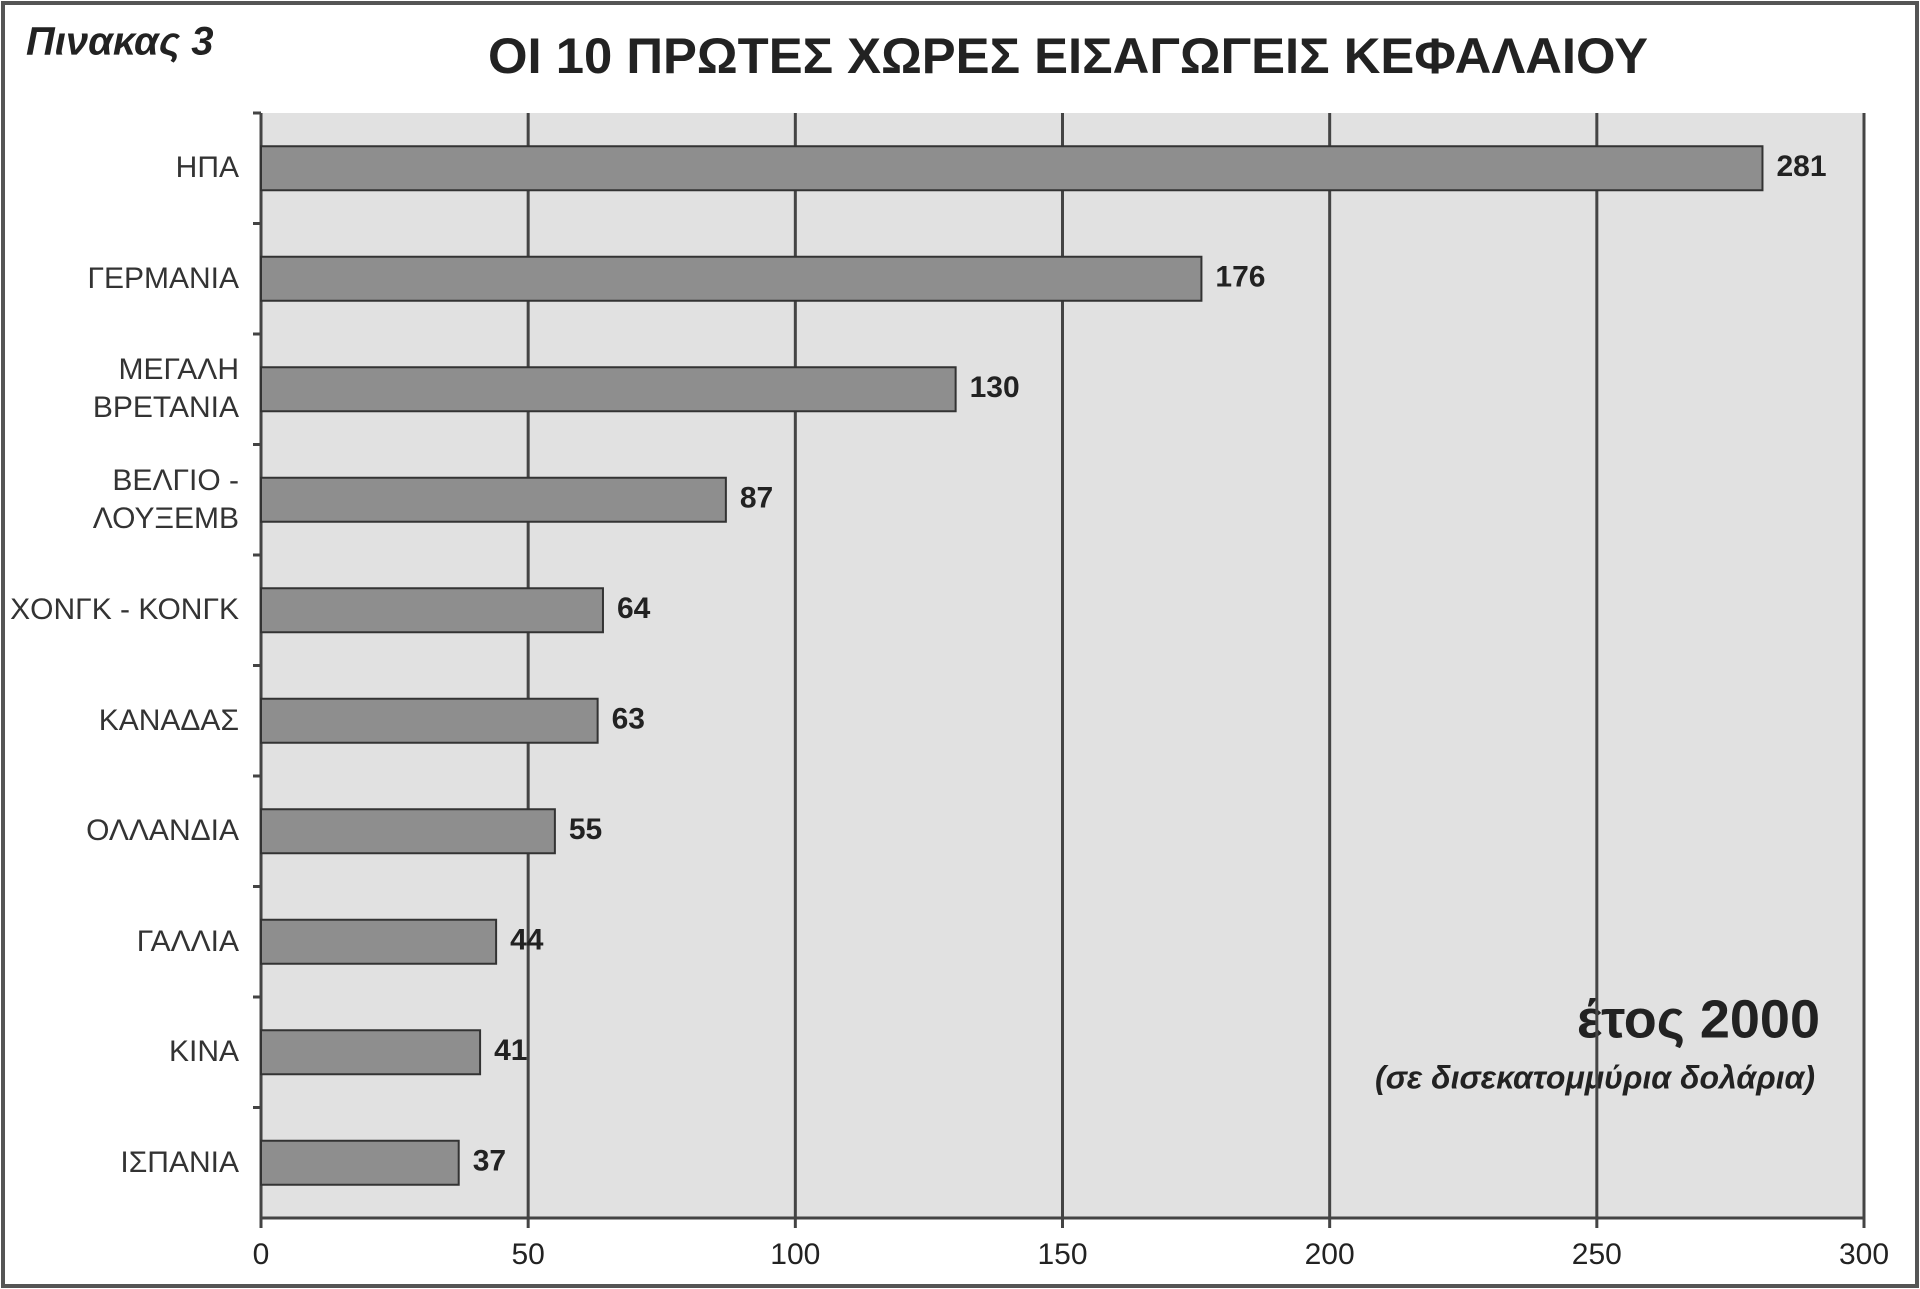 The image size is (1920, 1289). Describe the element at coordinates (124, 610) in the screenshot. I see `y-tick-label: ΧΟΝΓΚ - ΚΟΝΓΚ` at that location.